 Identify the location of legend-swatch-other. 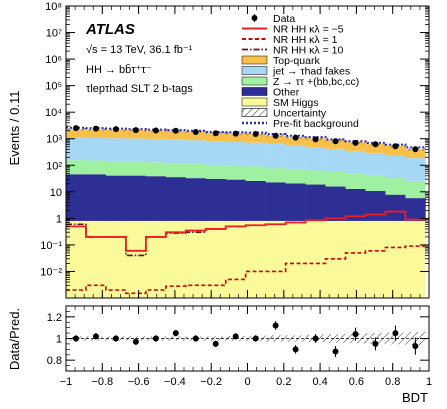
(254, 91).